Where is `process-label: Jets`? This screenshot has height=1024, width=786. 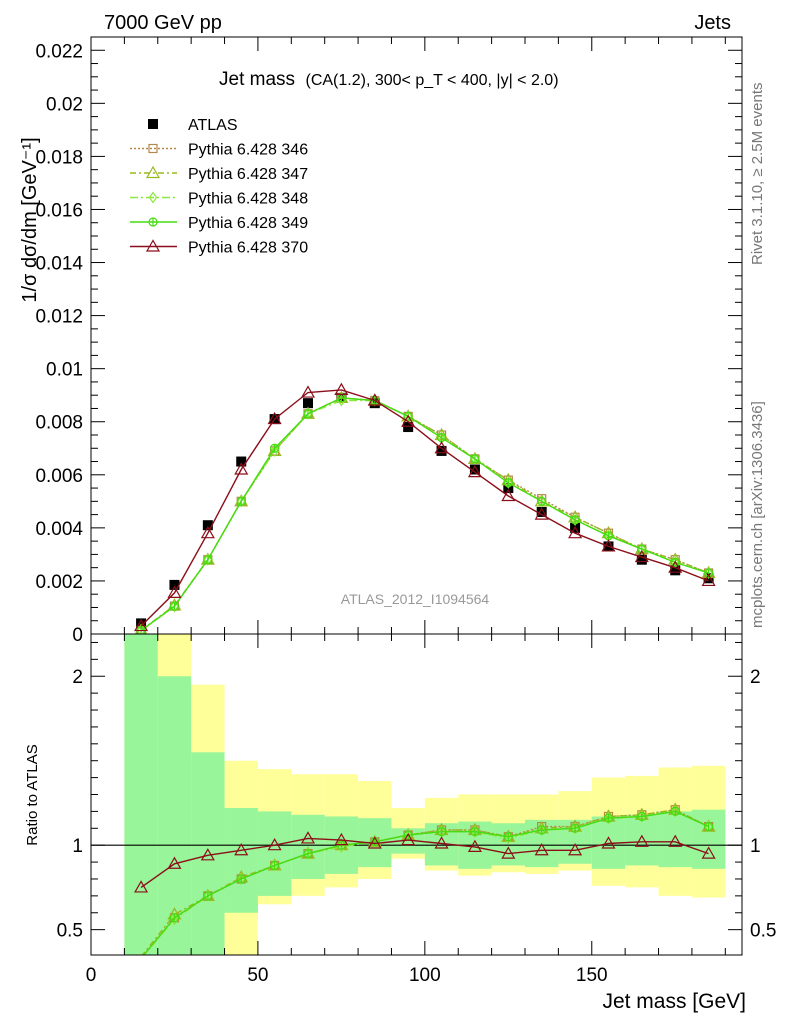 process-label: Jets is located at coordinates (712, 23).